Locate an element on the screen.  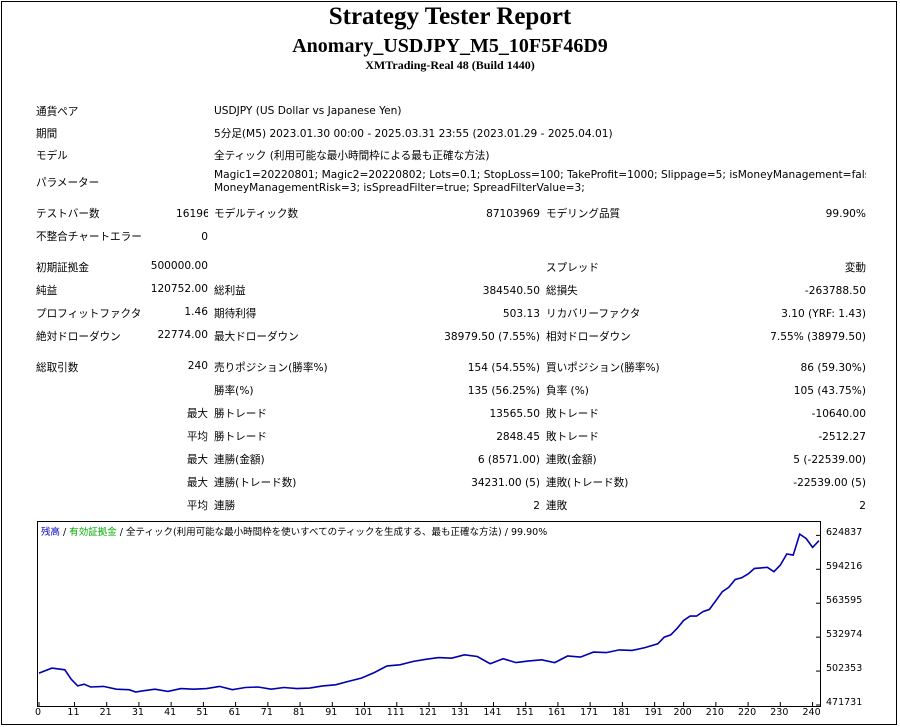
ticks-label: モデルティック数 is located at coordinates (256, 214).